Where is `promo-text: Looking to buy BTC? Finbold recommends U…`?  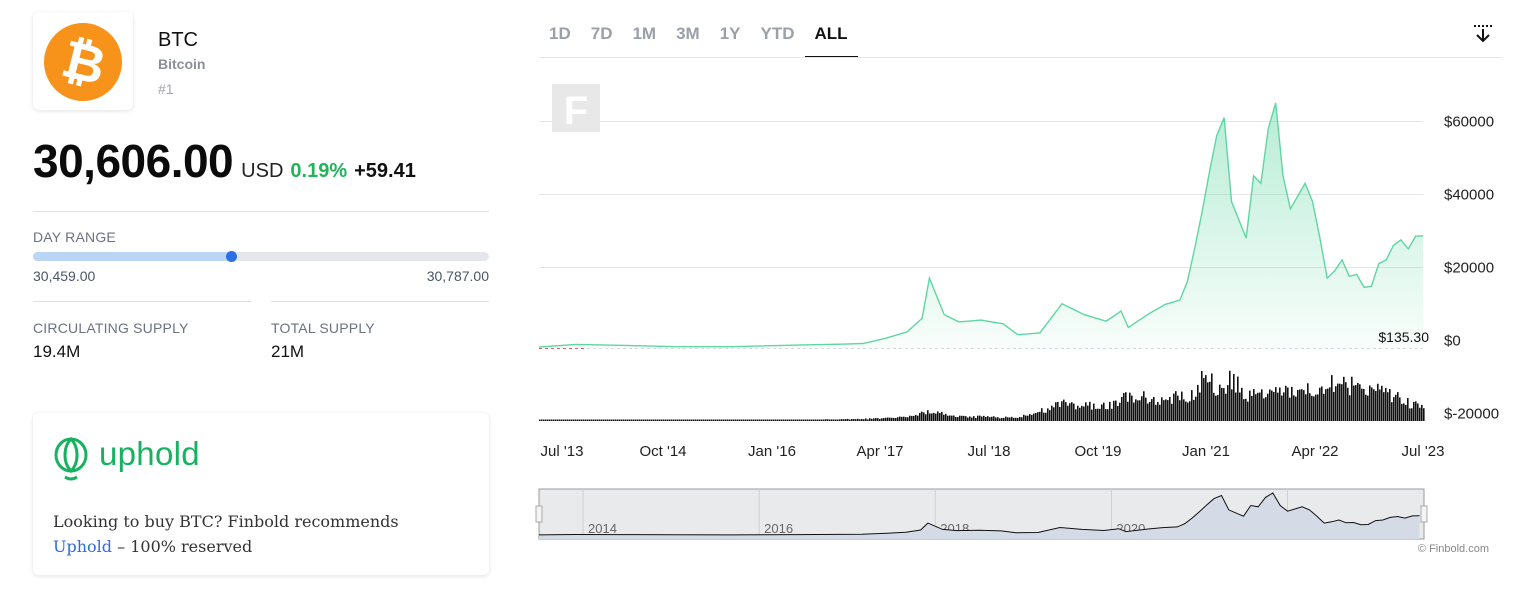
promo-text: Looking to buy BTC? Finbold recommends U… is located at coordinates (263, 534).